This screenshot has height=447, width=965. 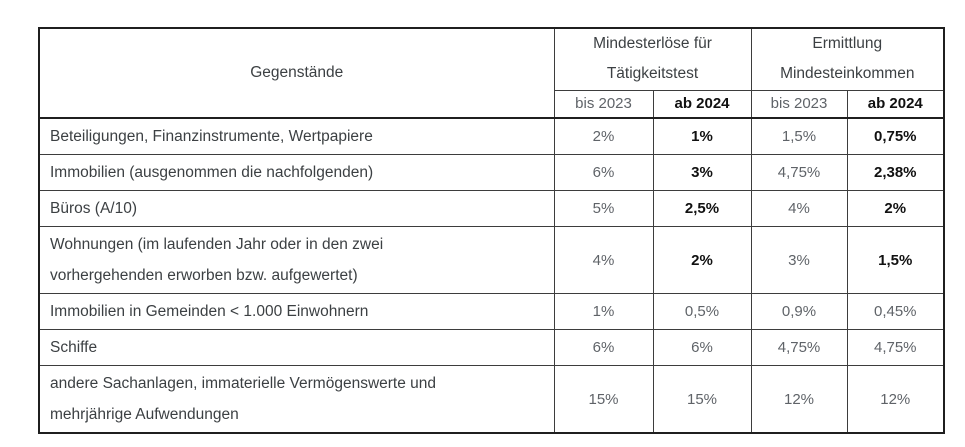 What do you see at coordinates (895, 311) in the screenshot?
I see `cell-mindesteinkommen-ab-2024: 0,45%` at bounding box center [895, 311].